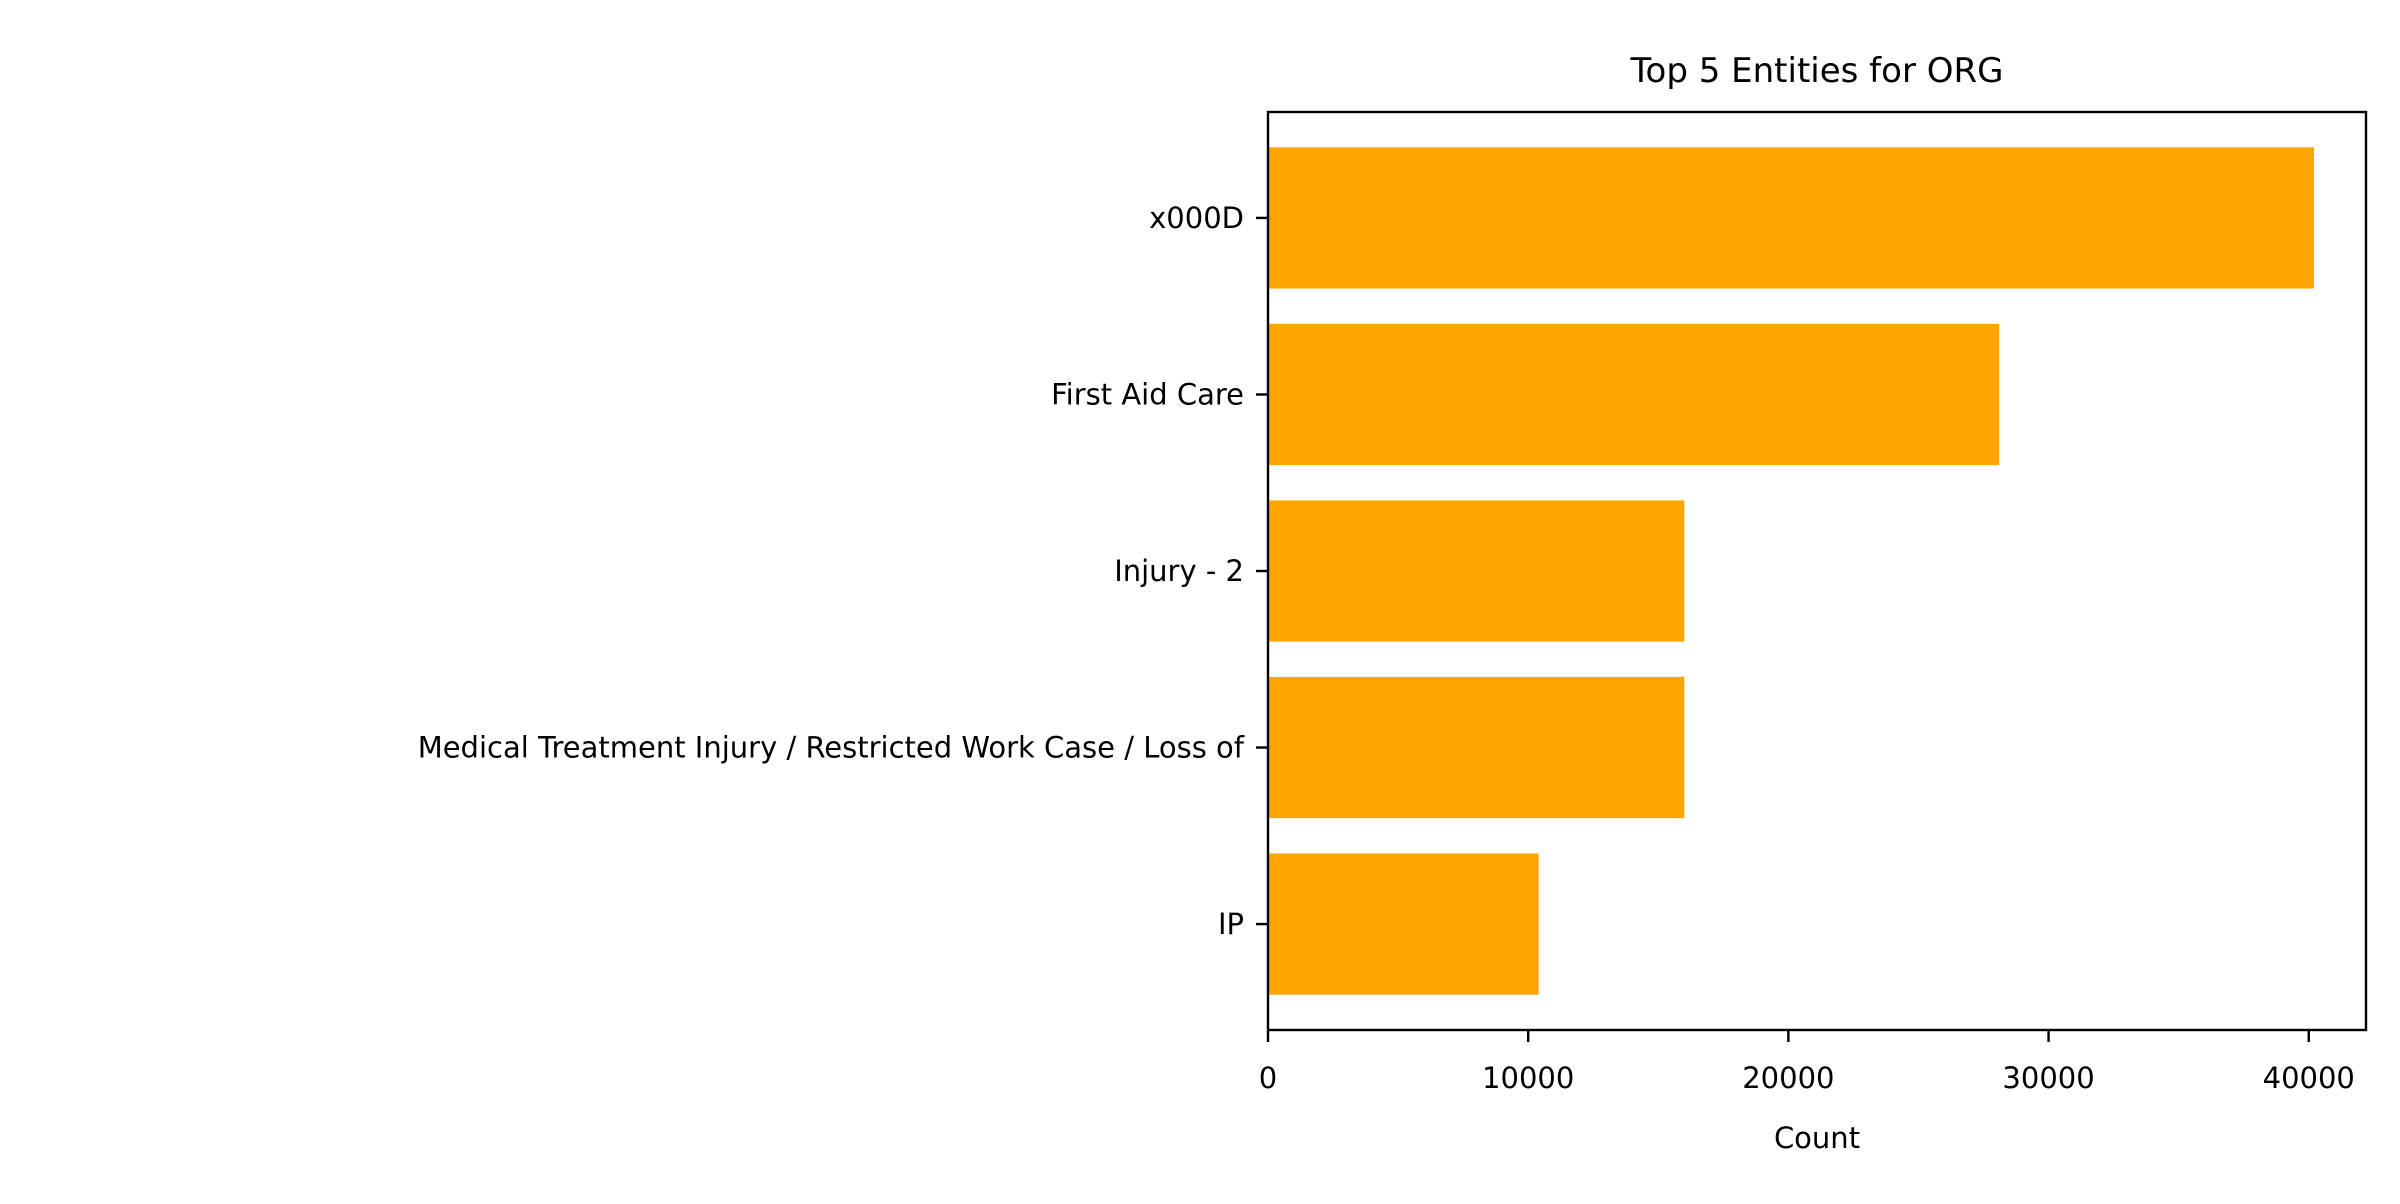 Image resolution: width=2400 pixels, height=1204 pixels. What do you see at coordinates (1788, 1078) in the screenshot?
I see `x-tick-label: 20000` at bounding box center [1788, 1078].